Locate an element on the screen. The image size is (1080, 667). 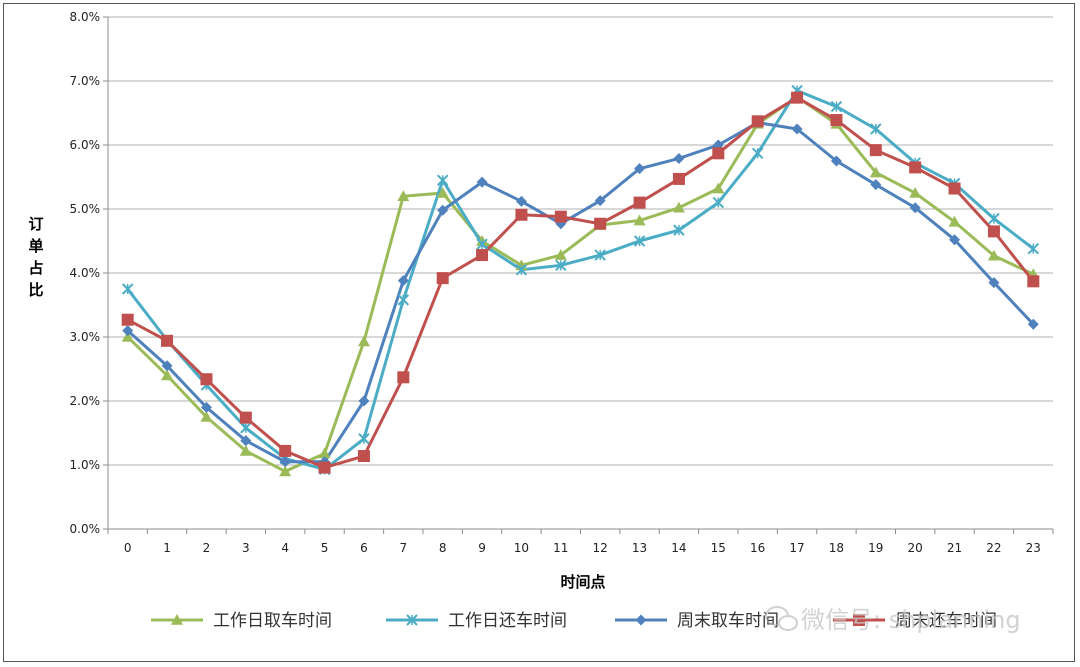
x-tick-label: 15 is located at coordinates (718, 548).